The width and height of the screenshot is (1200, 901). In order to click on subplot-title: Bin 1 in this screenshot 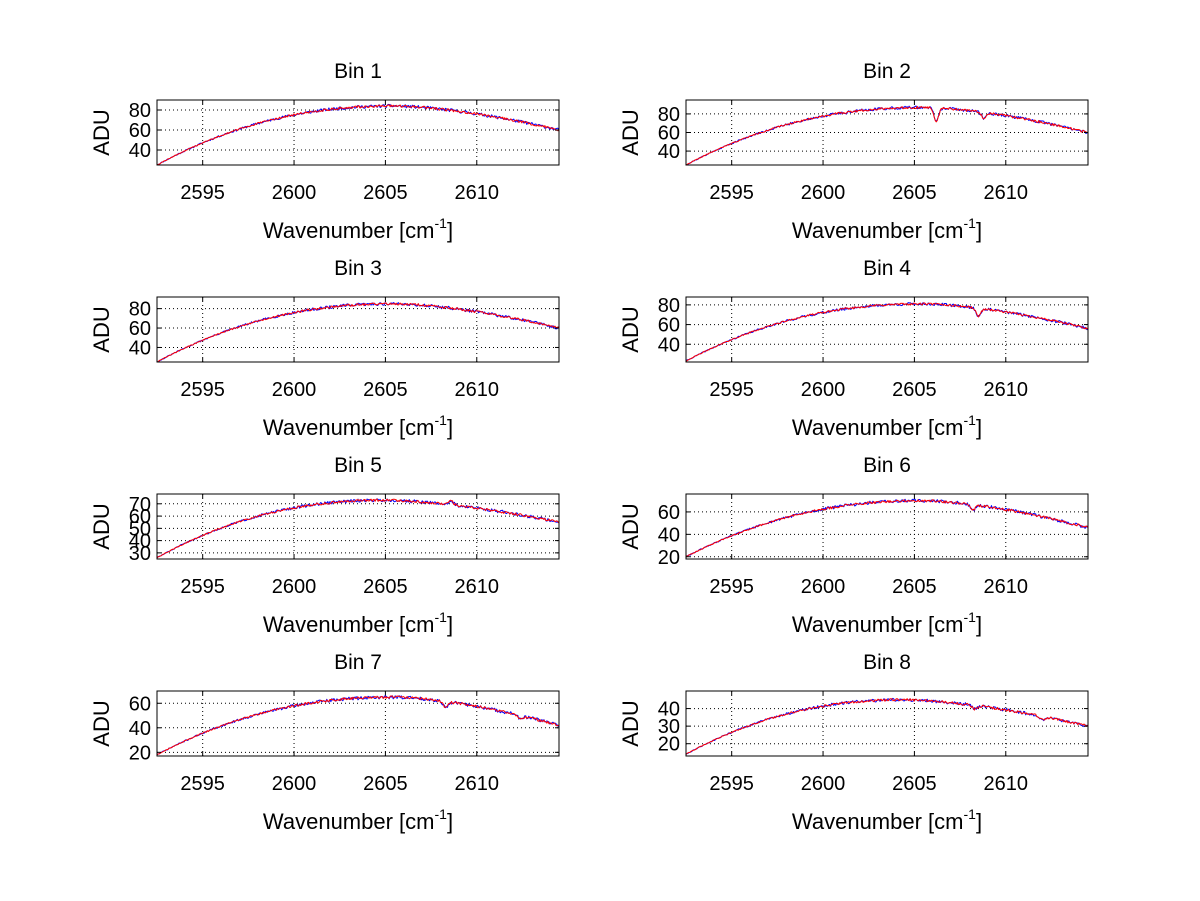, I will do `click(358, 71)`.